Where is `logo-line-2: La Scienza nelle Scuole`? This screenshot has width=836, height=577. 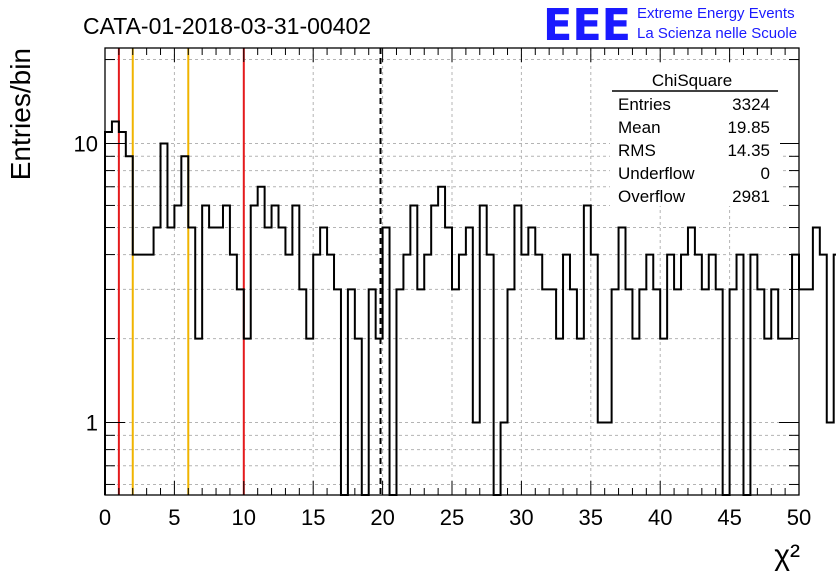
logo-line-2: La Scienza nelle Scuole is located at coordinates (717, 33).